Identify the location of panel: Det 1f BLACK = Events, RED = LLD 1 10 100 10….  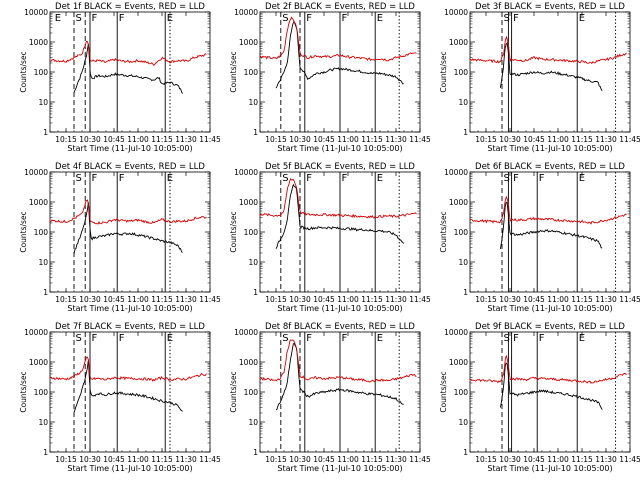
(120, 77).